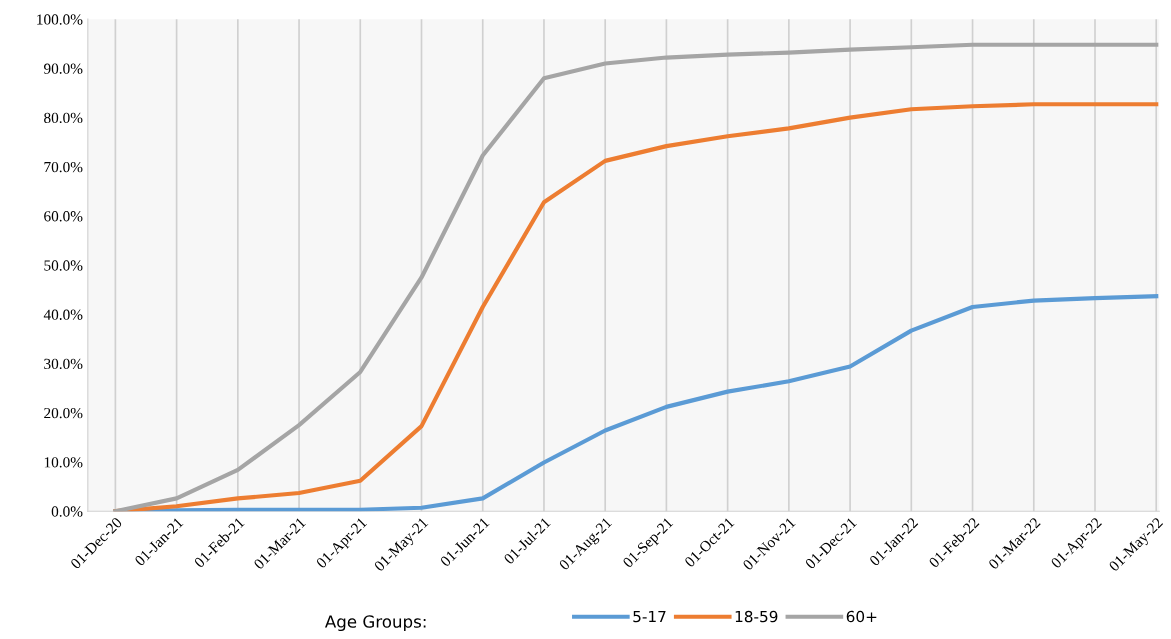 The height and width of the screenshot is (639, 1171). What do you see at coordinates (63, 462) in the screenshot?
I see `y-tick-label: 10.0%` at bounding box center [63, 462].